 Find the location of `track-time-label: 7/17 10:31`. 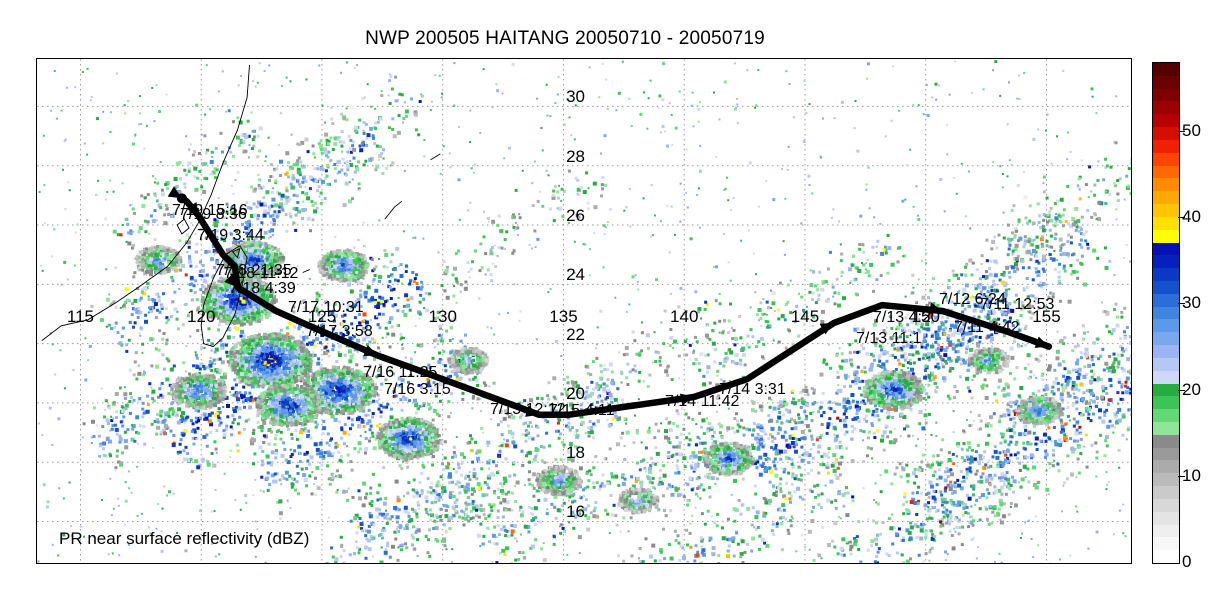

track-time-label: 7/17 10:31 is located at coordinates (326, 307).